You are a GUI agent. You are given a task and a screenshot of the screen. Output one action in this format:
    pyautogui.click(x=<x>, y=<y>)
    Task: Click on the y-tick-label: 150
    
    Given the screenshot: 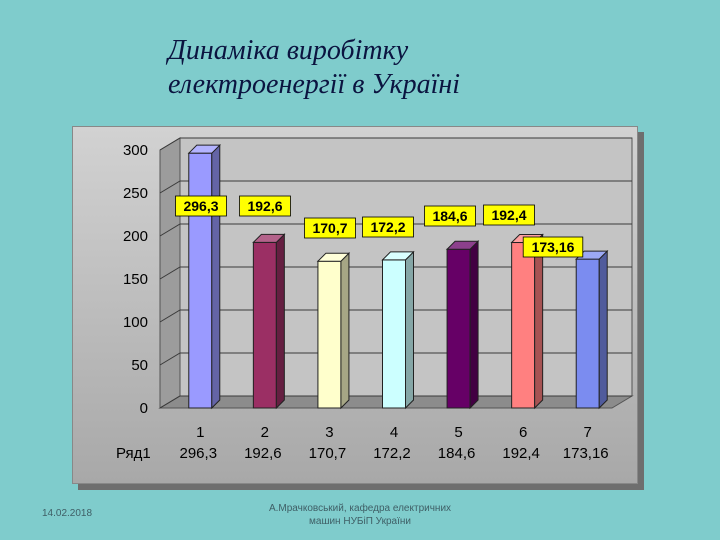 What is the action you would take?
    pyautogui.click(x=135, y=279)
    